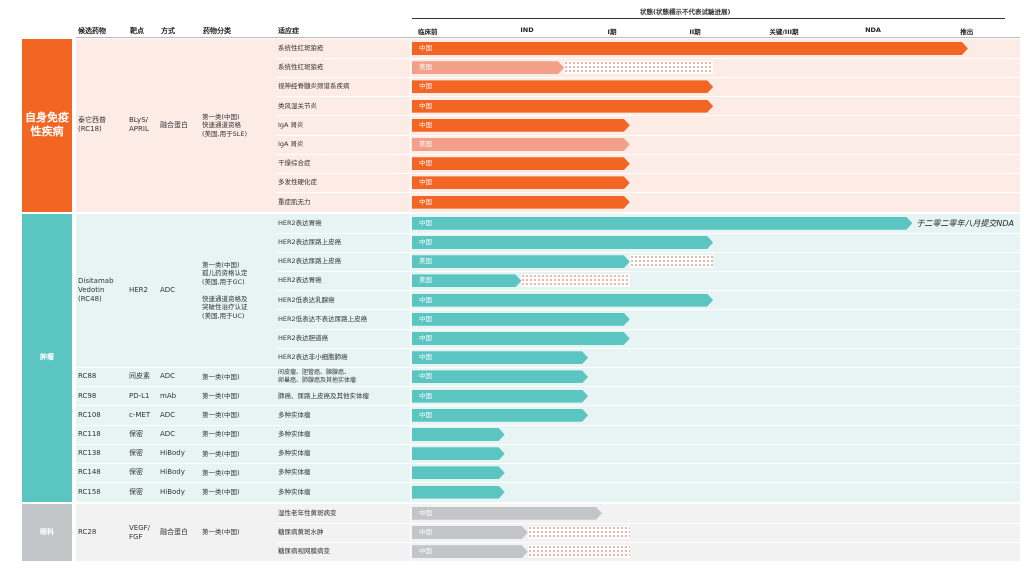  I want to click on header-stage-1: IND, so click(527, 30).